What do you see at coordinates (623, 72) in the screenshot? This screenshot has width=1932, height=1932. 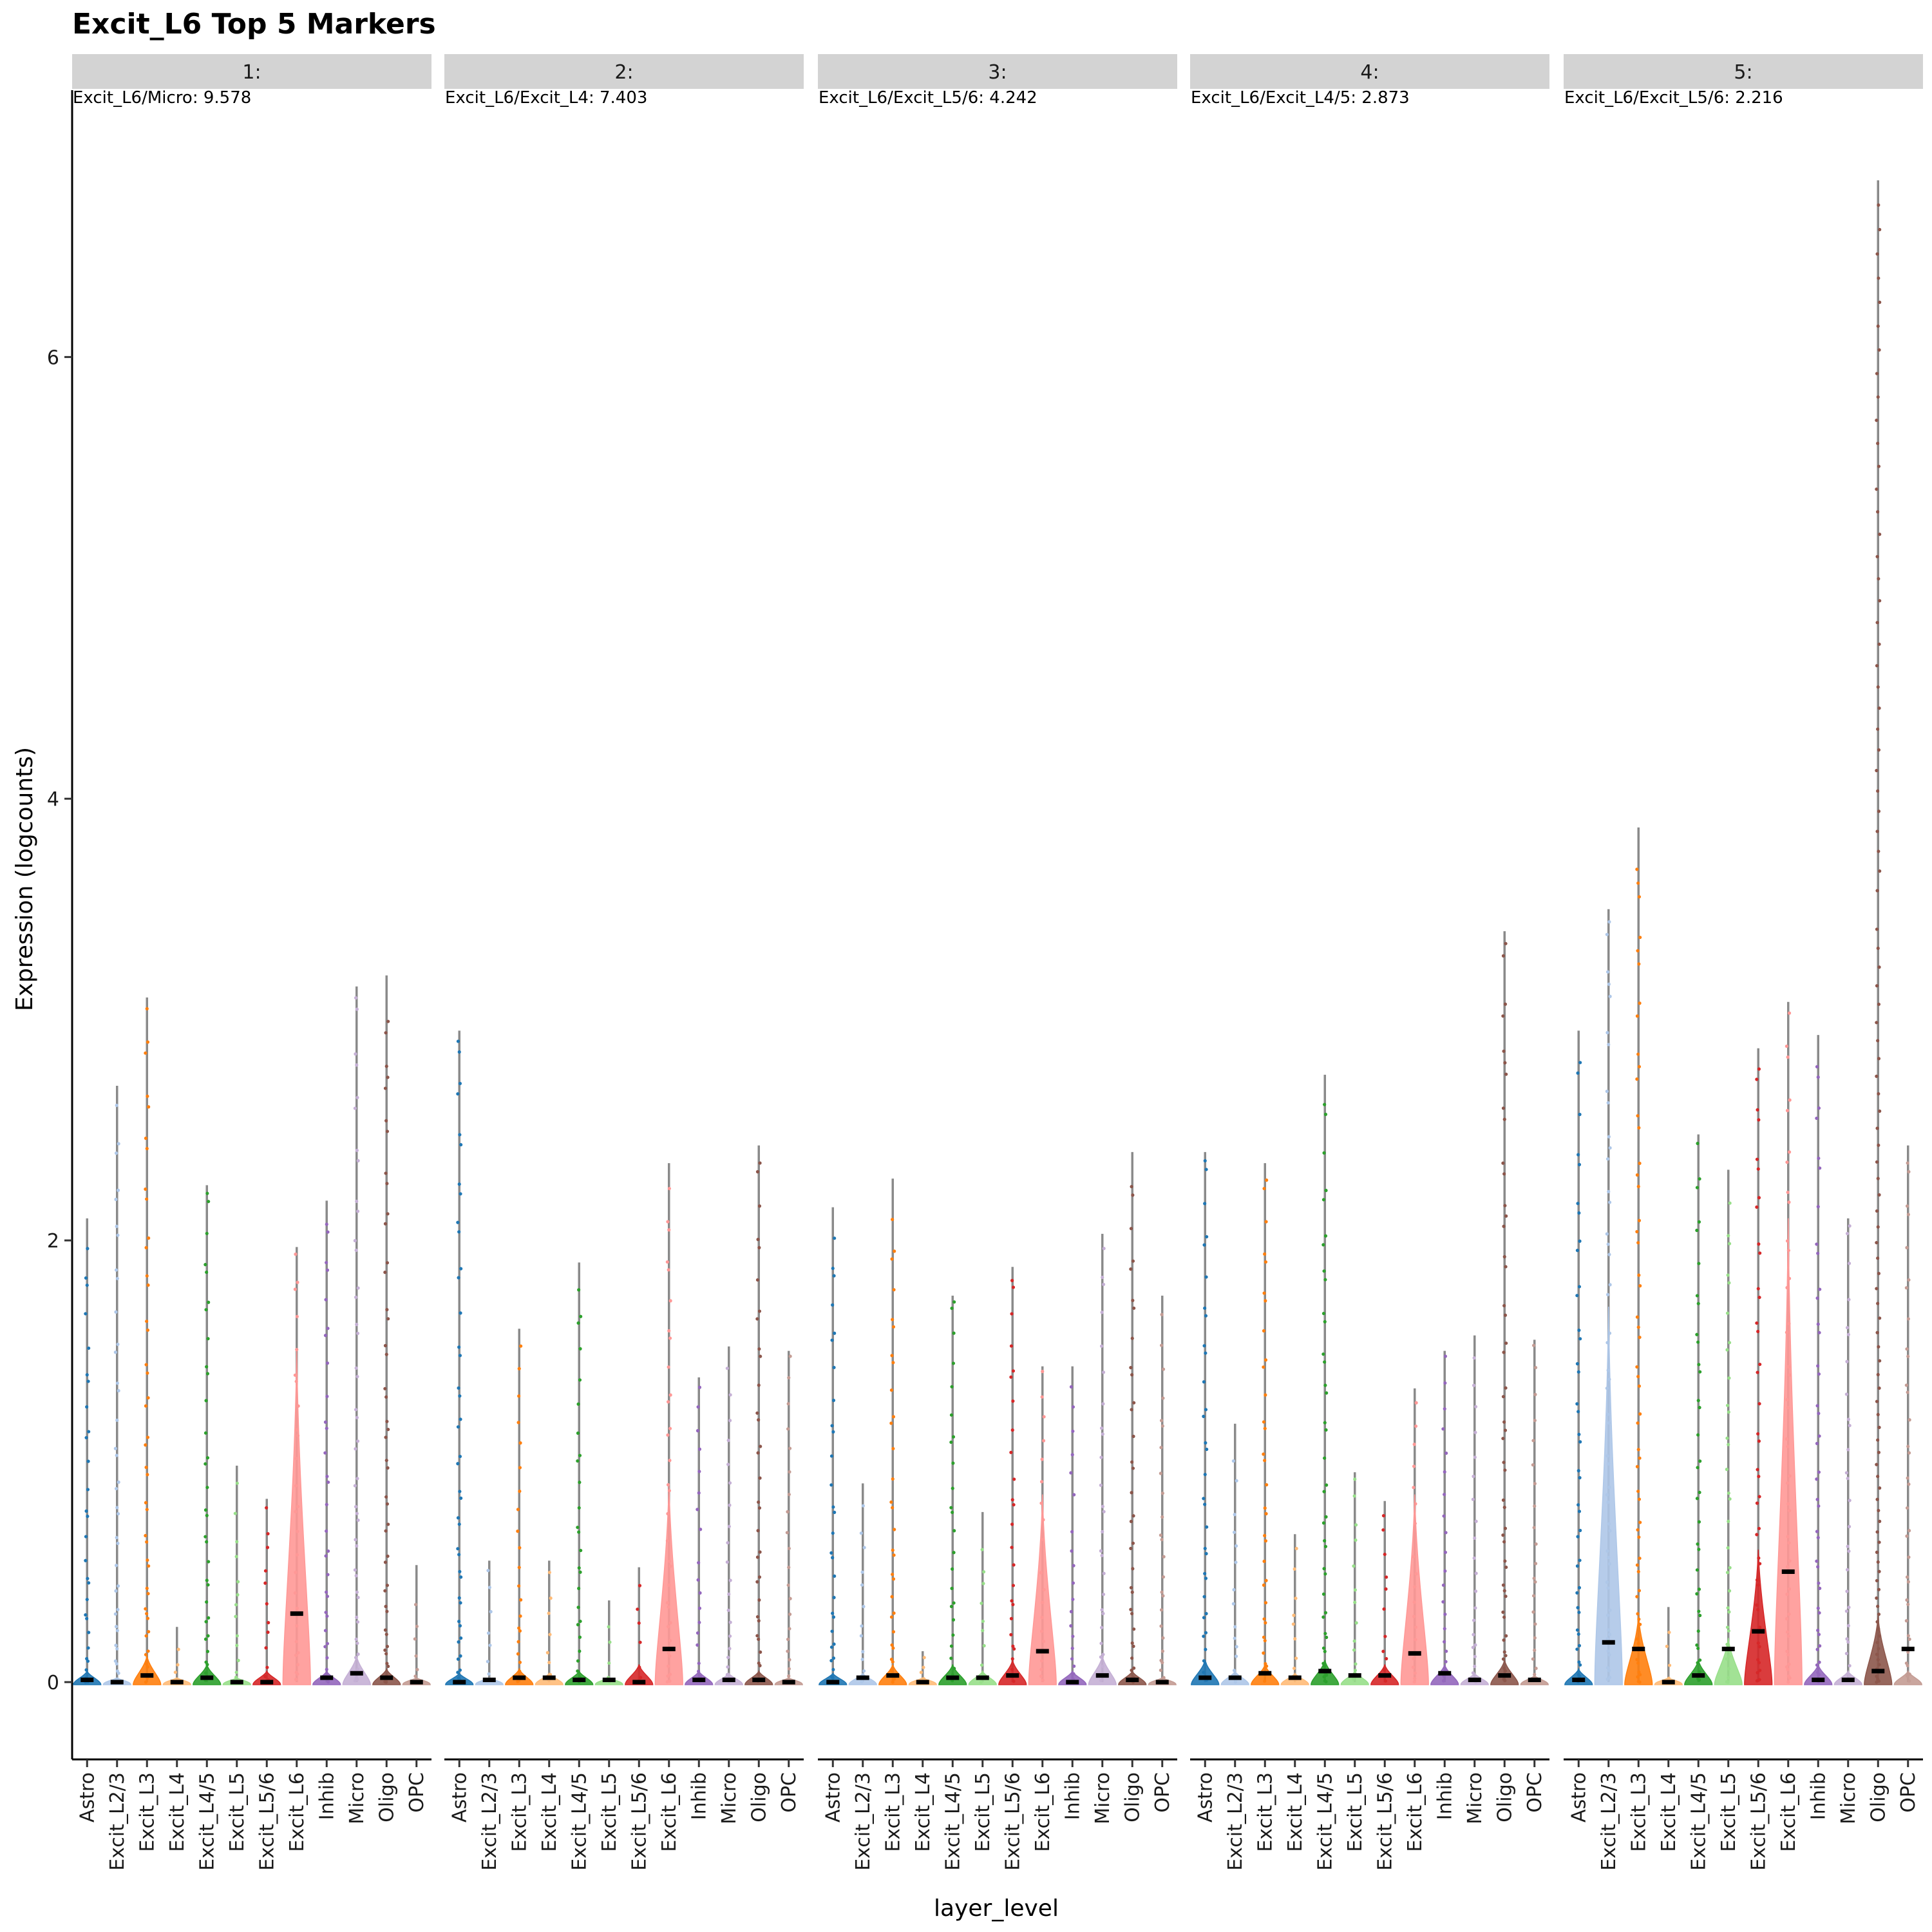 I see `facet-strip-label: 2:` at bounding box center [623, 72].